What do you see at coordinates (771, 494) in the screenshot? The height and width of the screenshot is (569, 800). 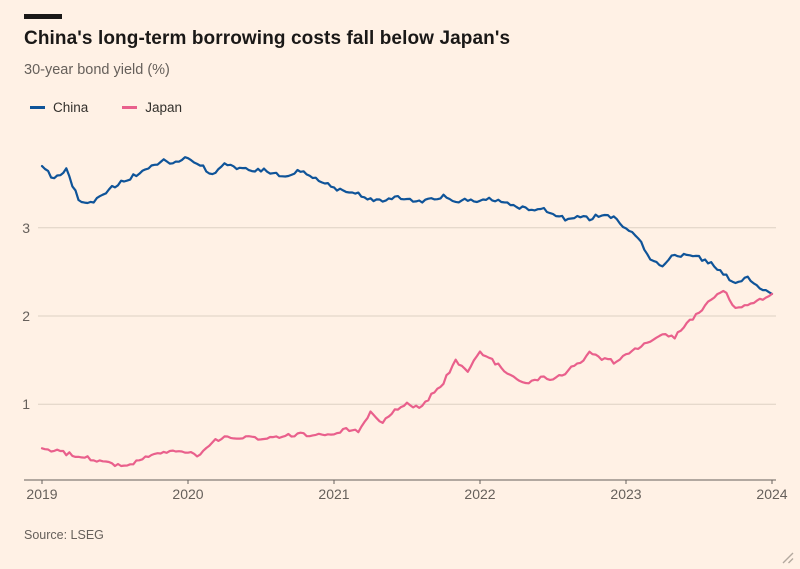 I see `x-tick-label: 2024` at bounding box center [771, 494].